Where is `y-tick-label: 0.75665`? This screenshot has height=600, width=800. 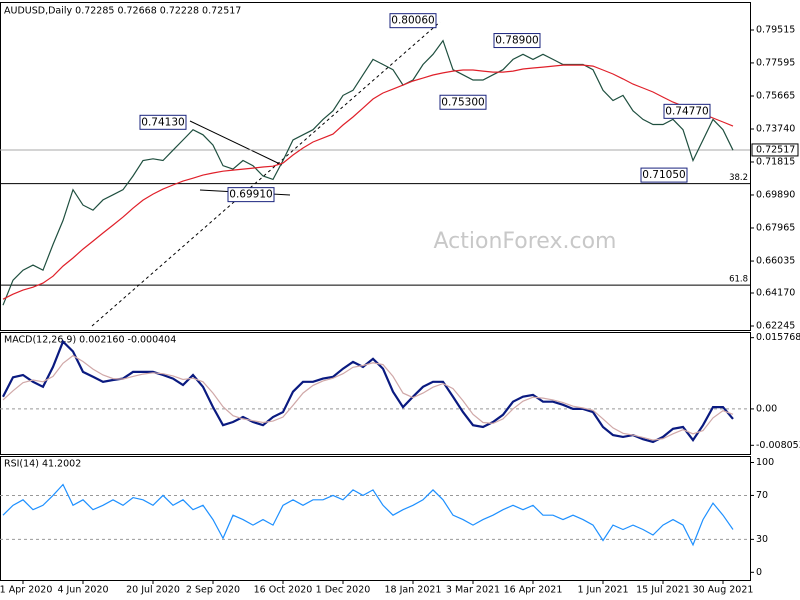 y-tick-label: 0.75665 is located at coordinates (775, 95).